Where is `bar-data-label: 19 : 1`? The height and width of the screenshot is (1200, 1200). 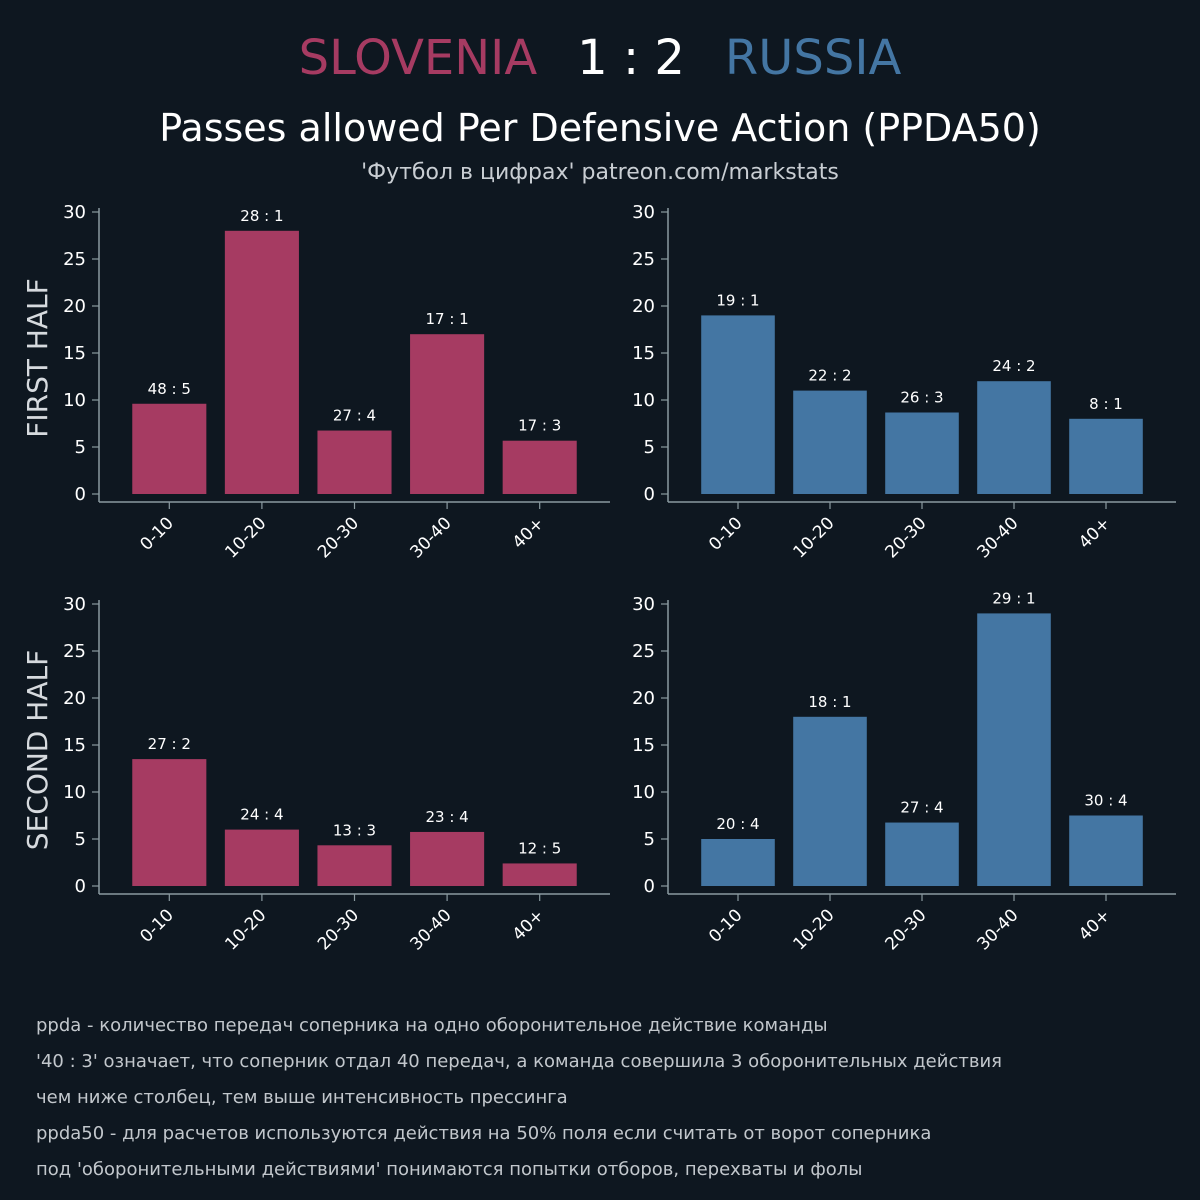
bar-data-label: 19 : 1 is located at coordinates (737, 300).